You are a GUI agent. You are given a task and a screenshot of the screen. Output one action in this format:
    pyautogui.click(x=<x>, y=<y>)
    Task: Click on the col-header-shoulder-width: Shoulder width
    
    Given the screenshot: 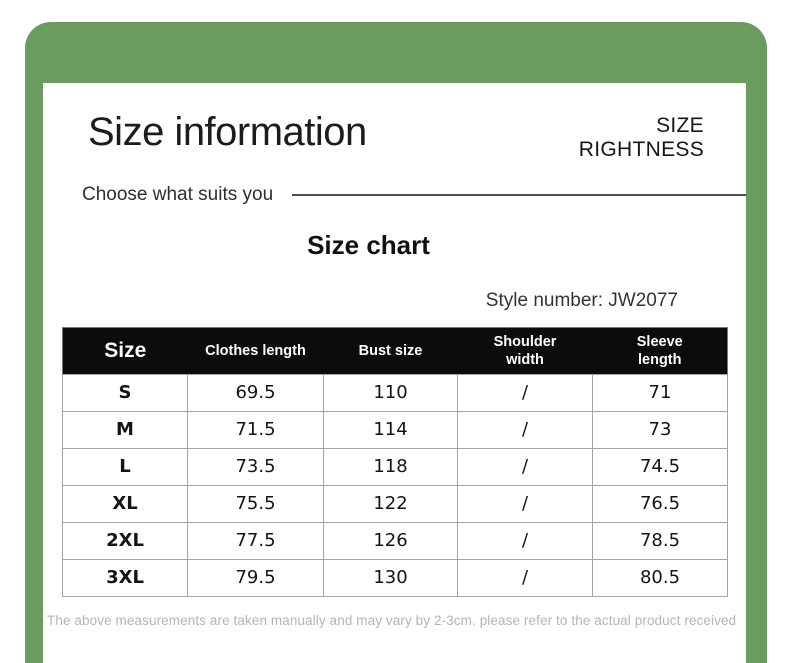 What is the action you would take?
    pyautogui.click(x=525, y=351)
    